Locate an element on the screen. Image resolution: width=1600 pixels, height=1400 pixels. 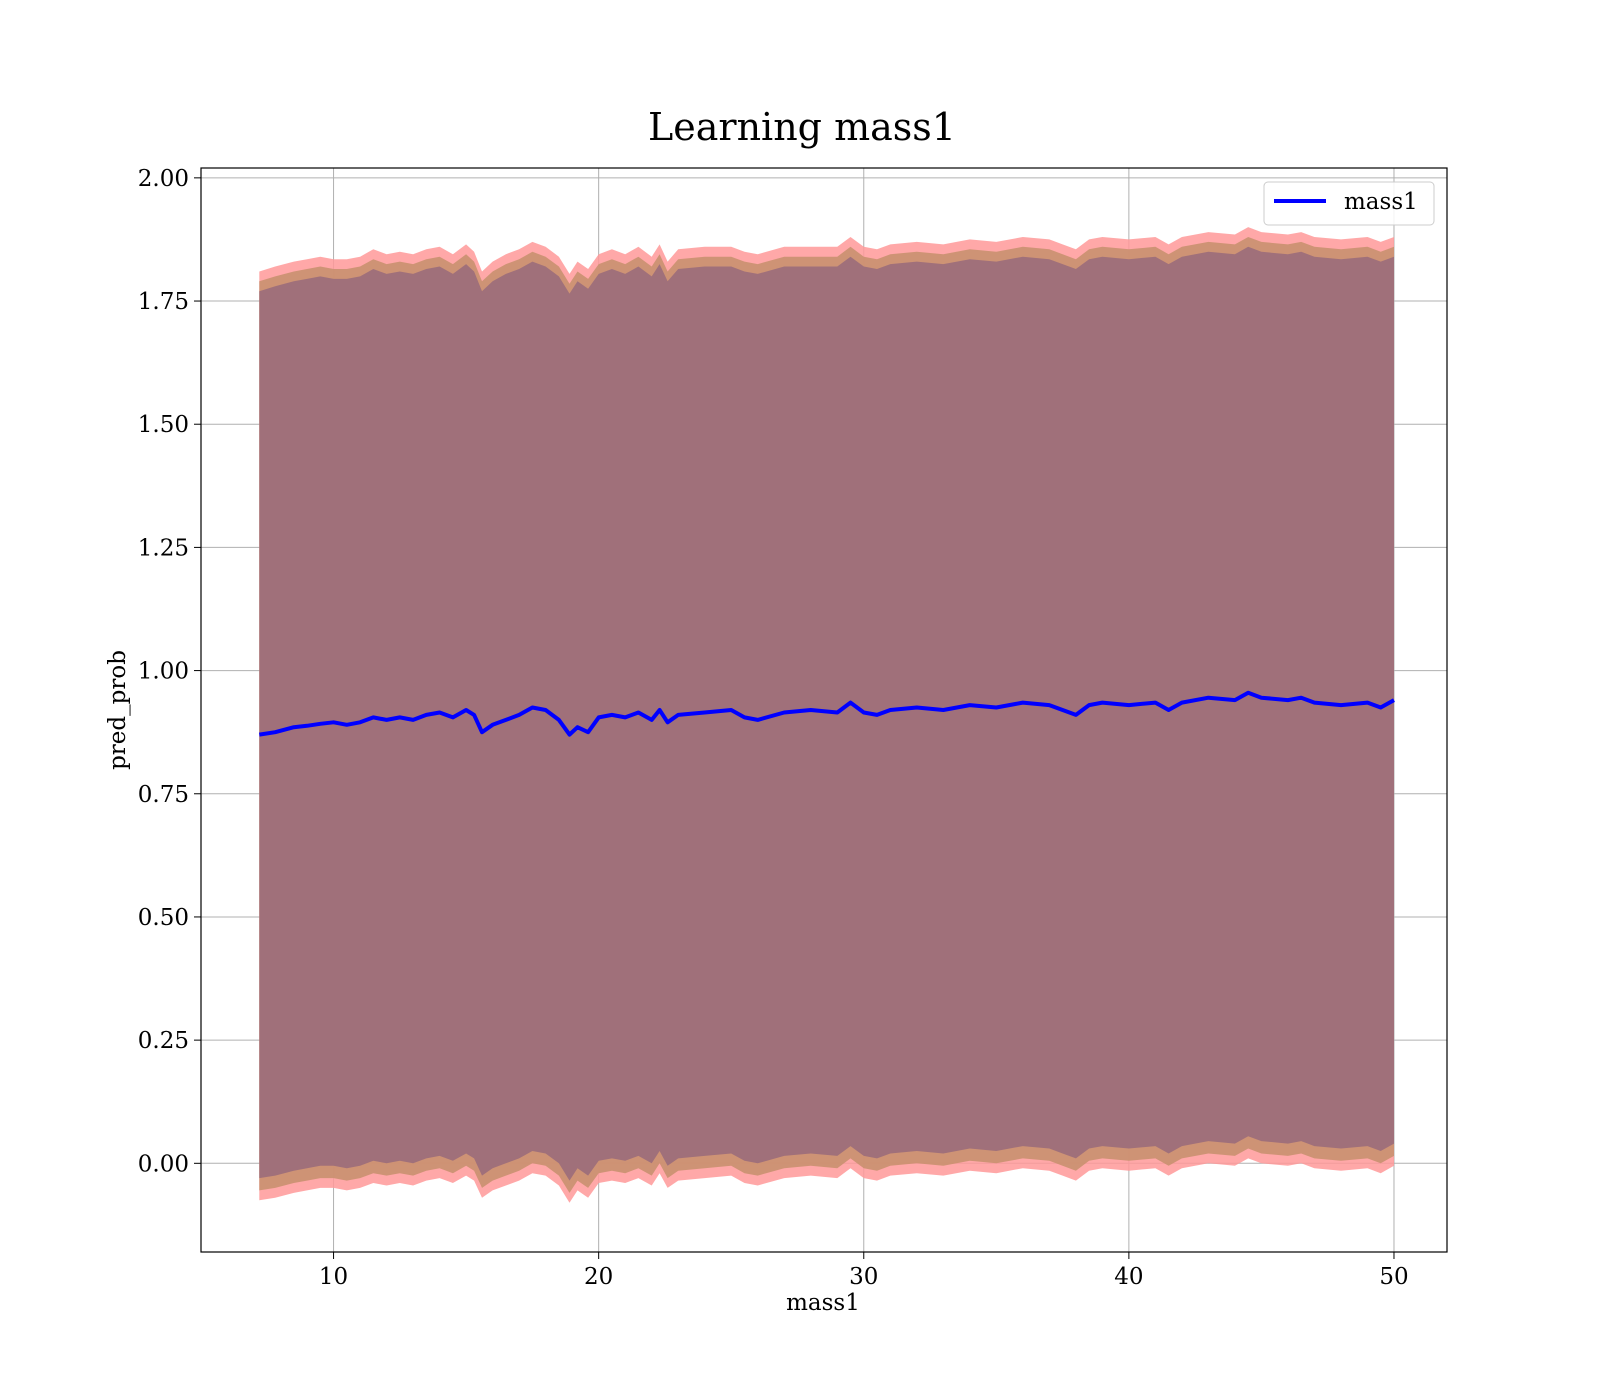
chart-title: Learning mass1 is located at coordinates (802, 127).